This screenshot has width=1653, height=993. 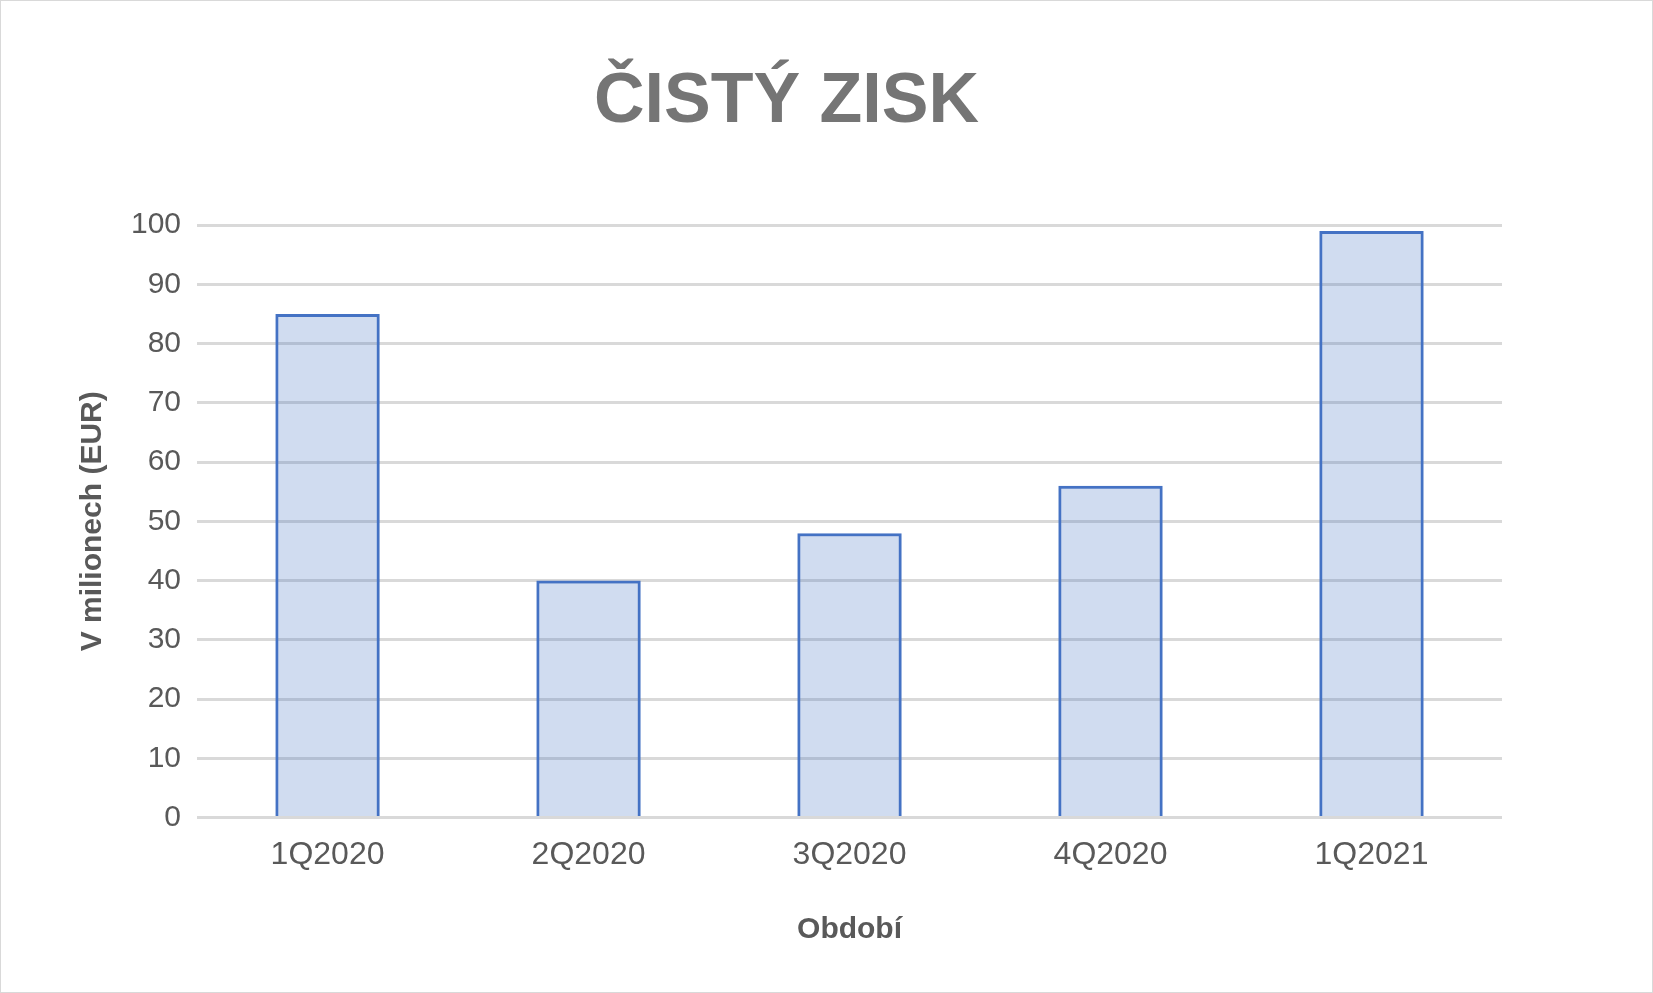 What do you see at coordinates (164, 756) in the screenshot?
I see `y-tick-label: 10` at bounding box center [164, 756].